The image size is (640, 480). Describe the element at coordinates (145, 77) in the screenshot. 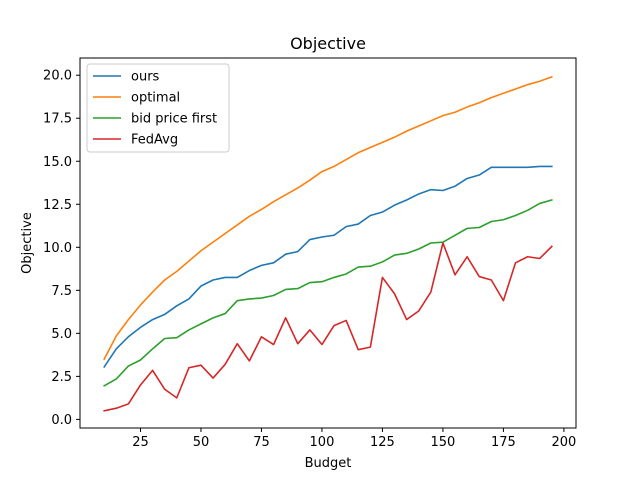

I see `legend-label-ours: ours` at that location.